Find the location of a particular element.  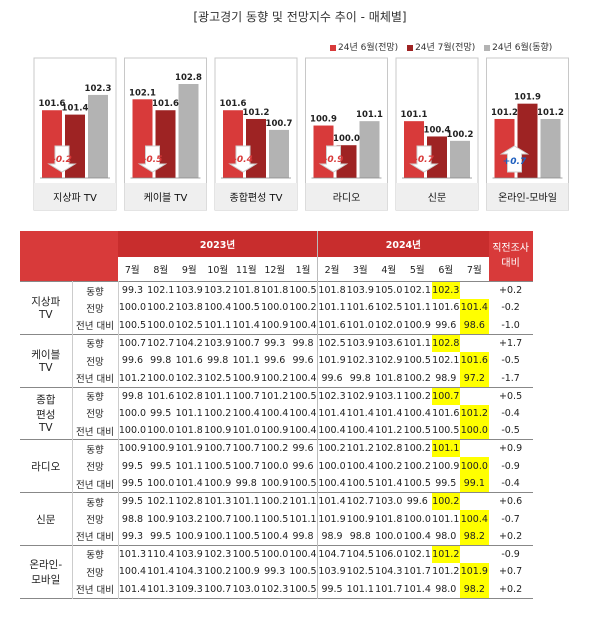

diff-cell: -1.0 is located at coordinates (510, 325).